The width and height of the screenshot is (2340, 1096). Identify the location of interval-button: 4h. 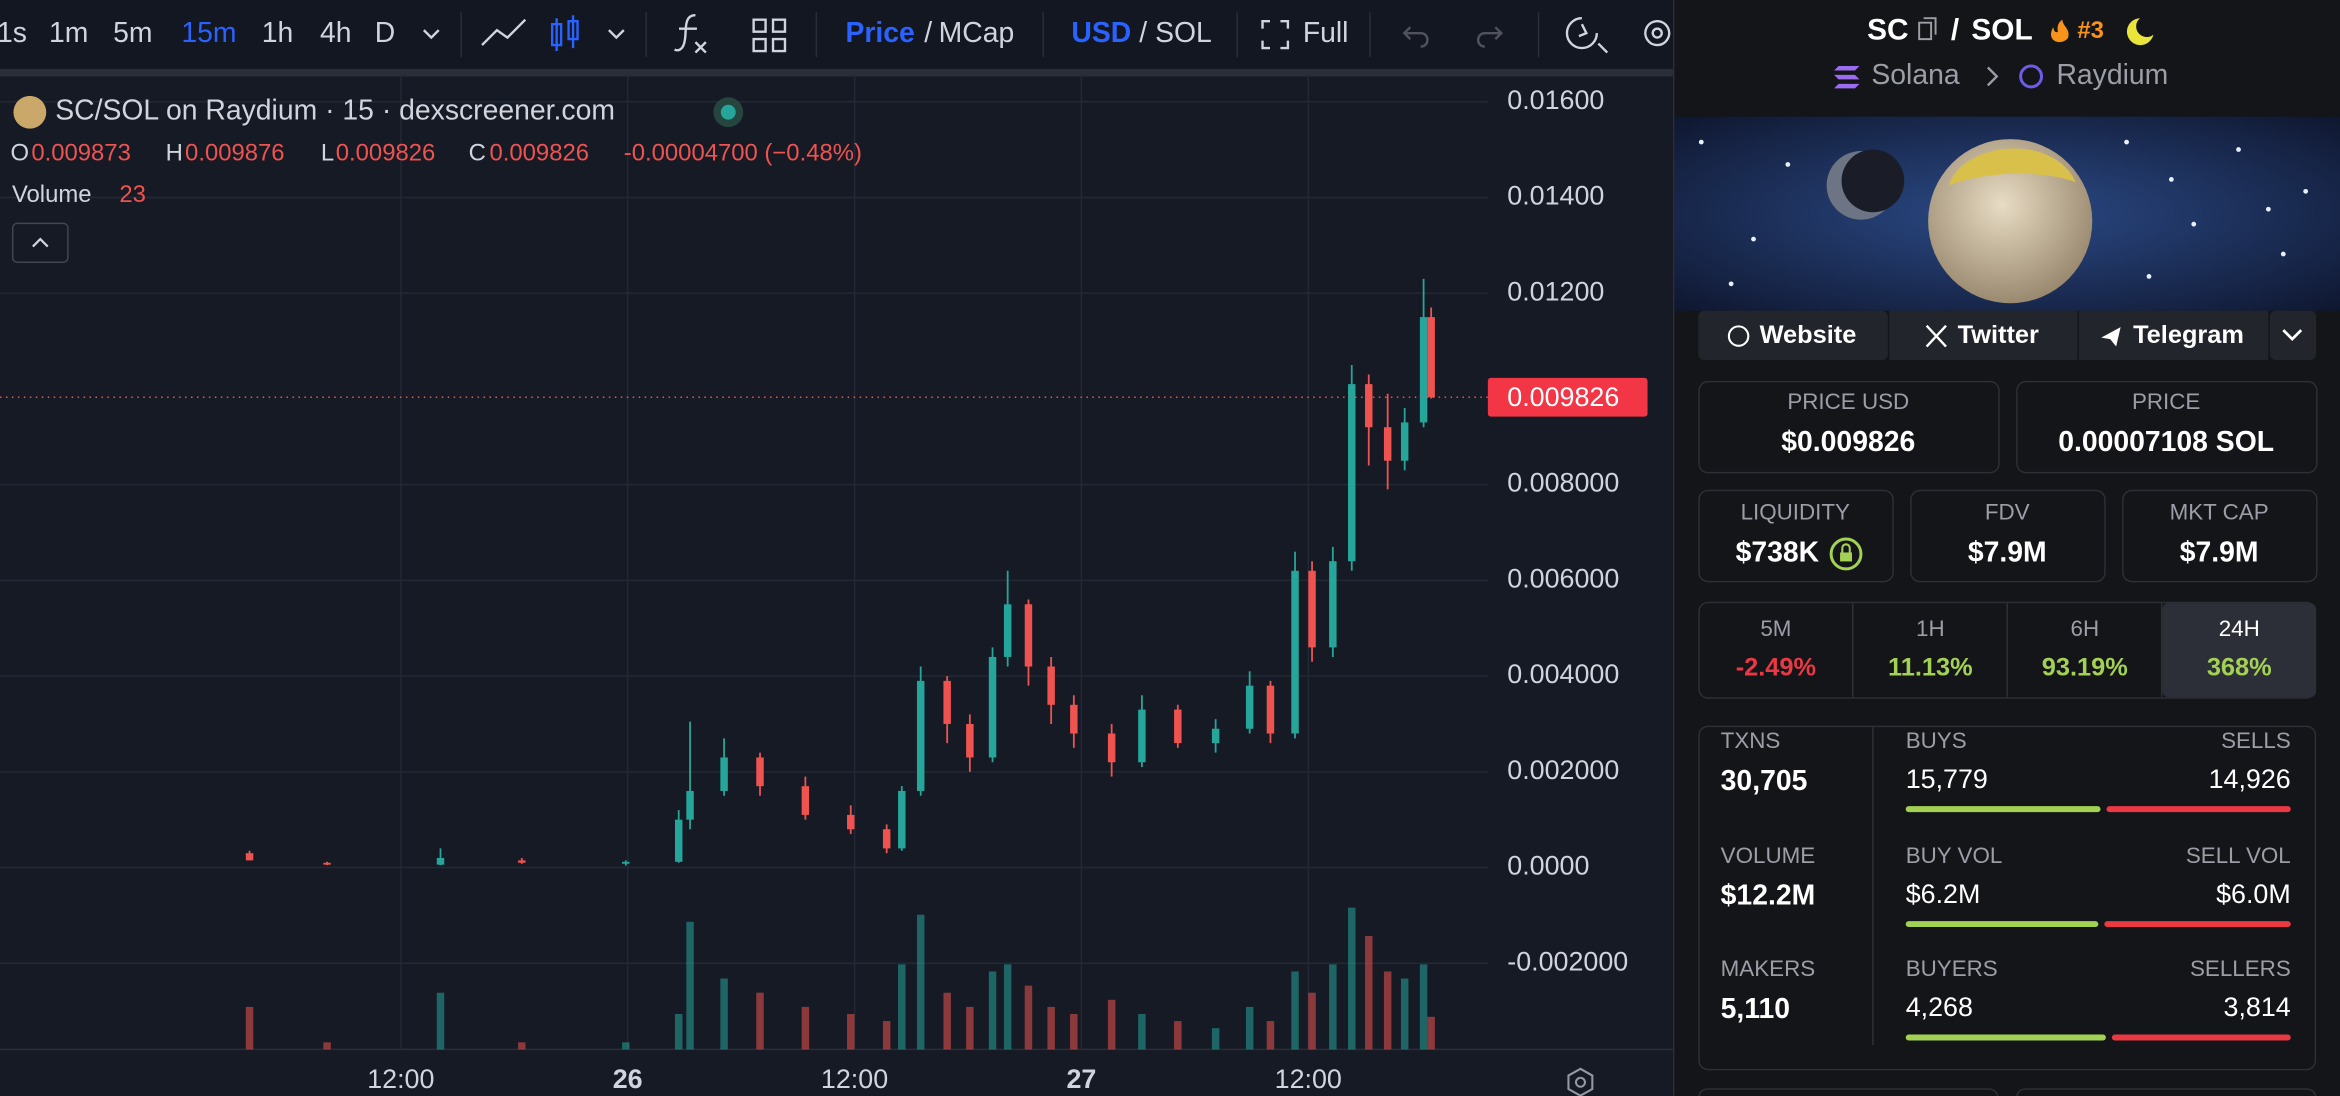
(336, 33).